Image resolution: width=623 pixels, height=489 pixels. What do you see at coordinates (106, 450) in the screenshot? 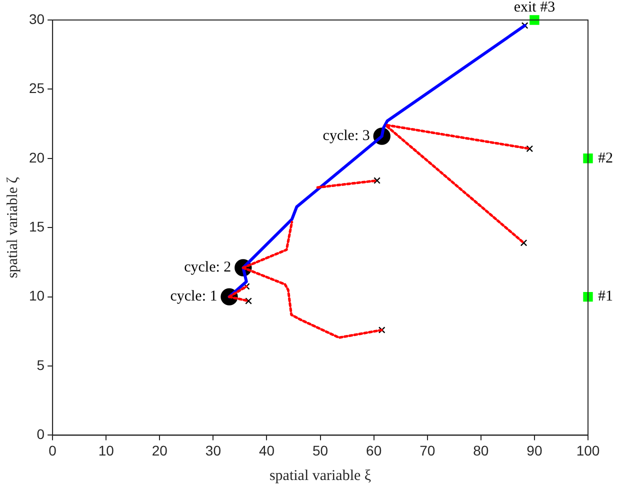
I see `x-tick-label: 10` at bounding box center [106, 450].